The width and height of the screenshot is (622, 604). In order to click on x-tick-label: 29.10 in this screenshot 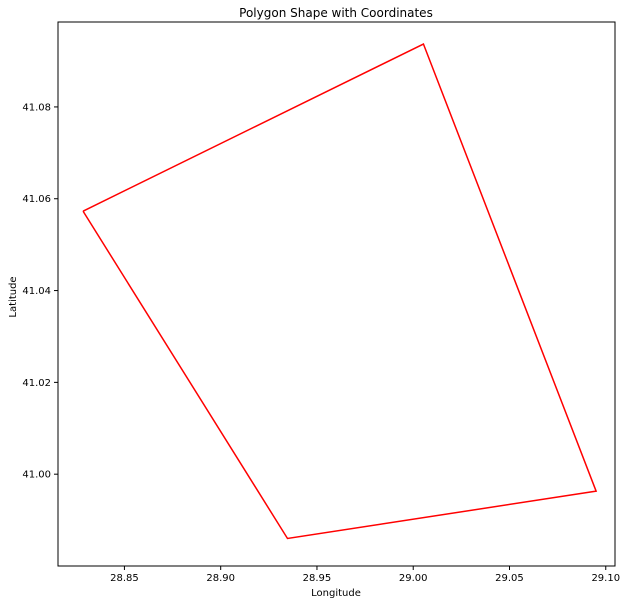, I will do `click(605, 578)`.